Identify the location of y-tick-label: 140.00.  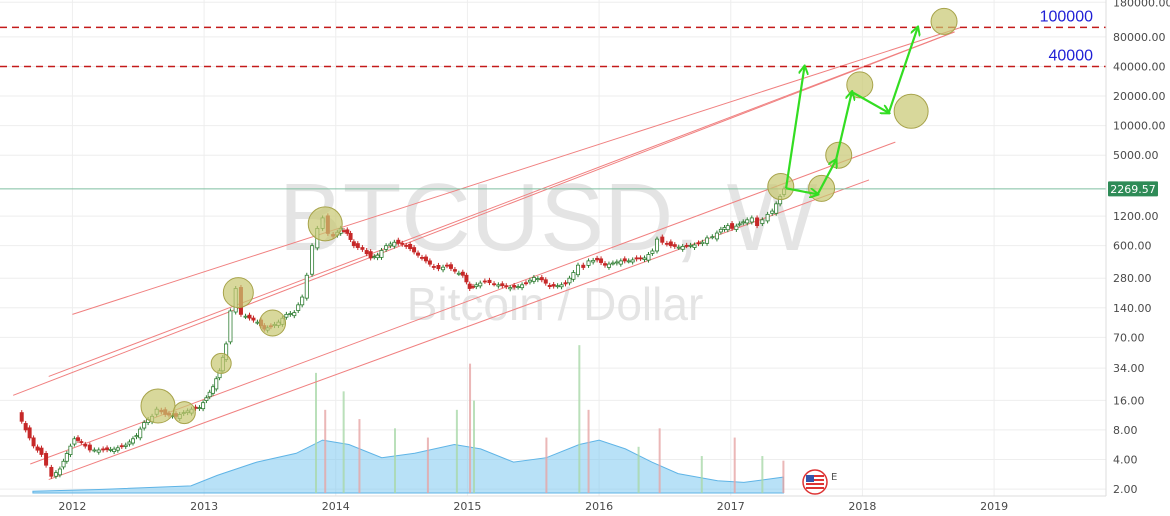
(1132, 308).